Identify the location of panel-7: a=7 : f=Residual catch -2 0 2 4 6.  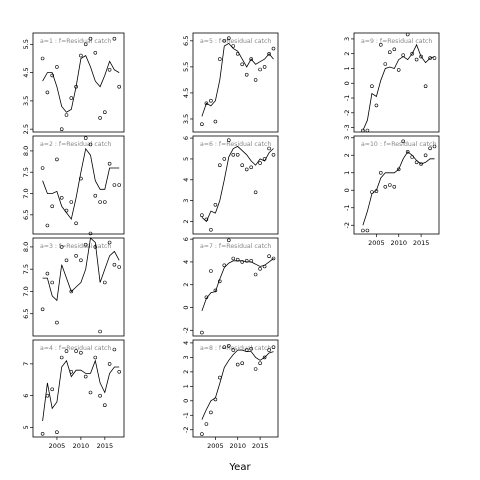
(230, 287).